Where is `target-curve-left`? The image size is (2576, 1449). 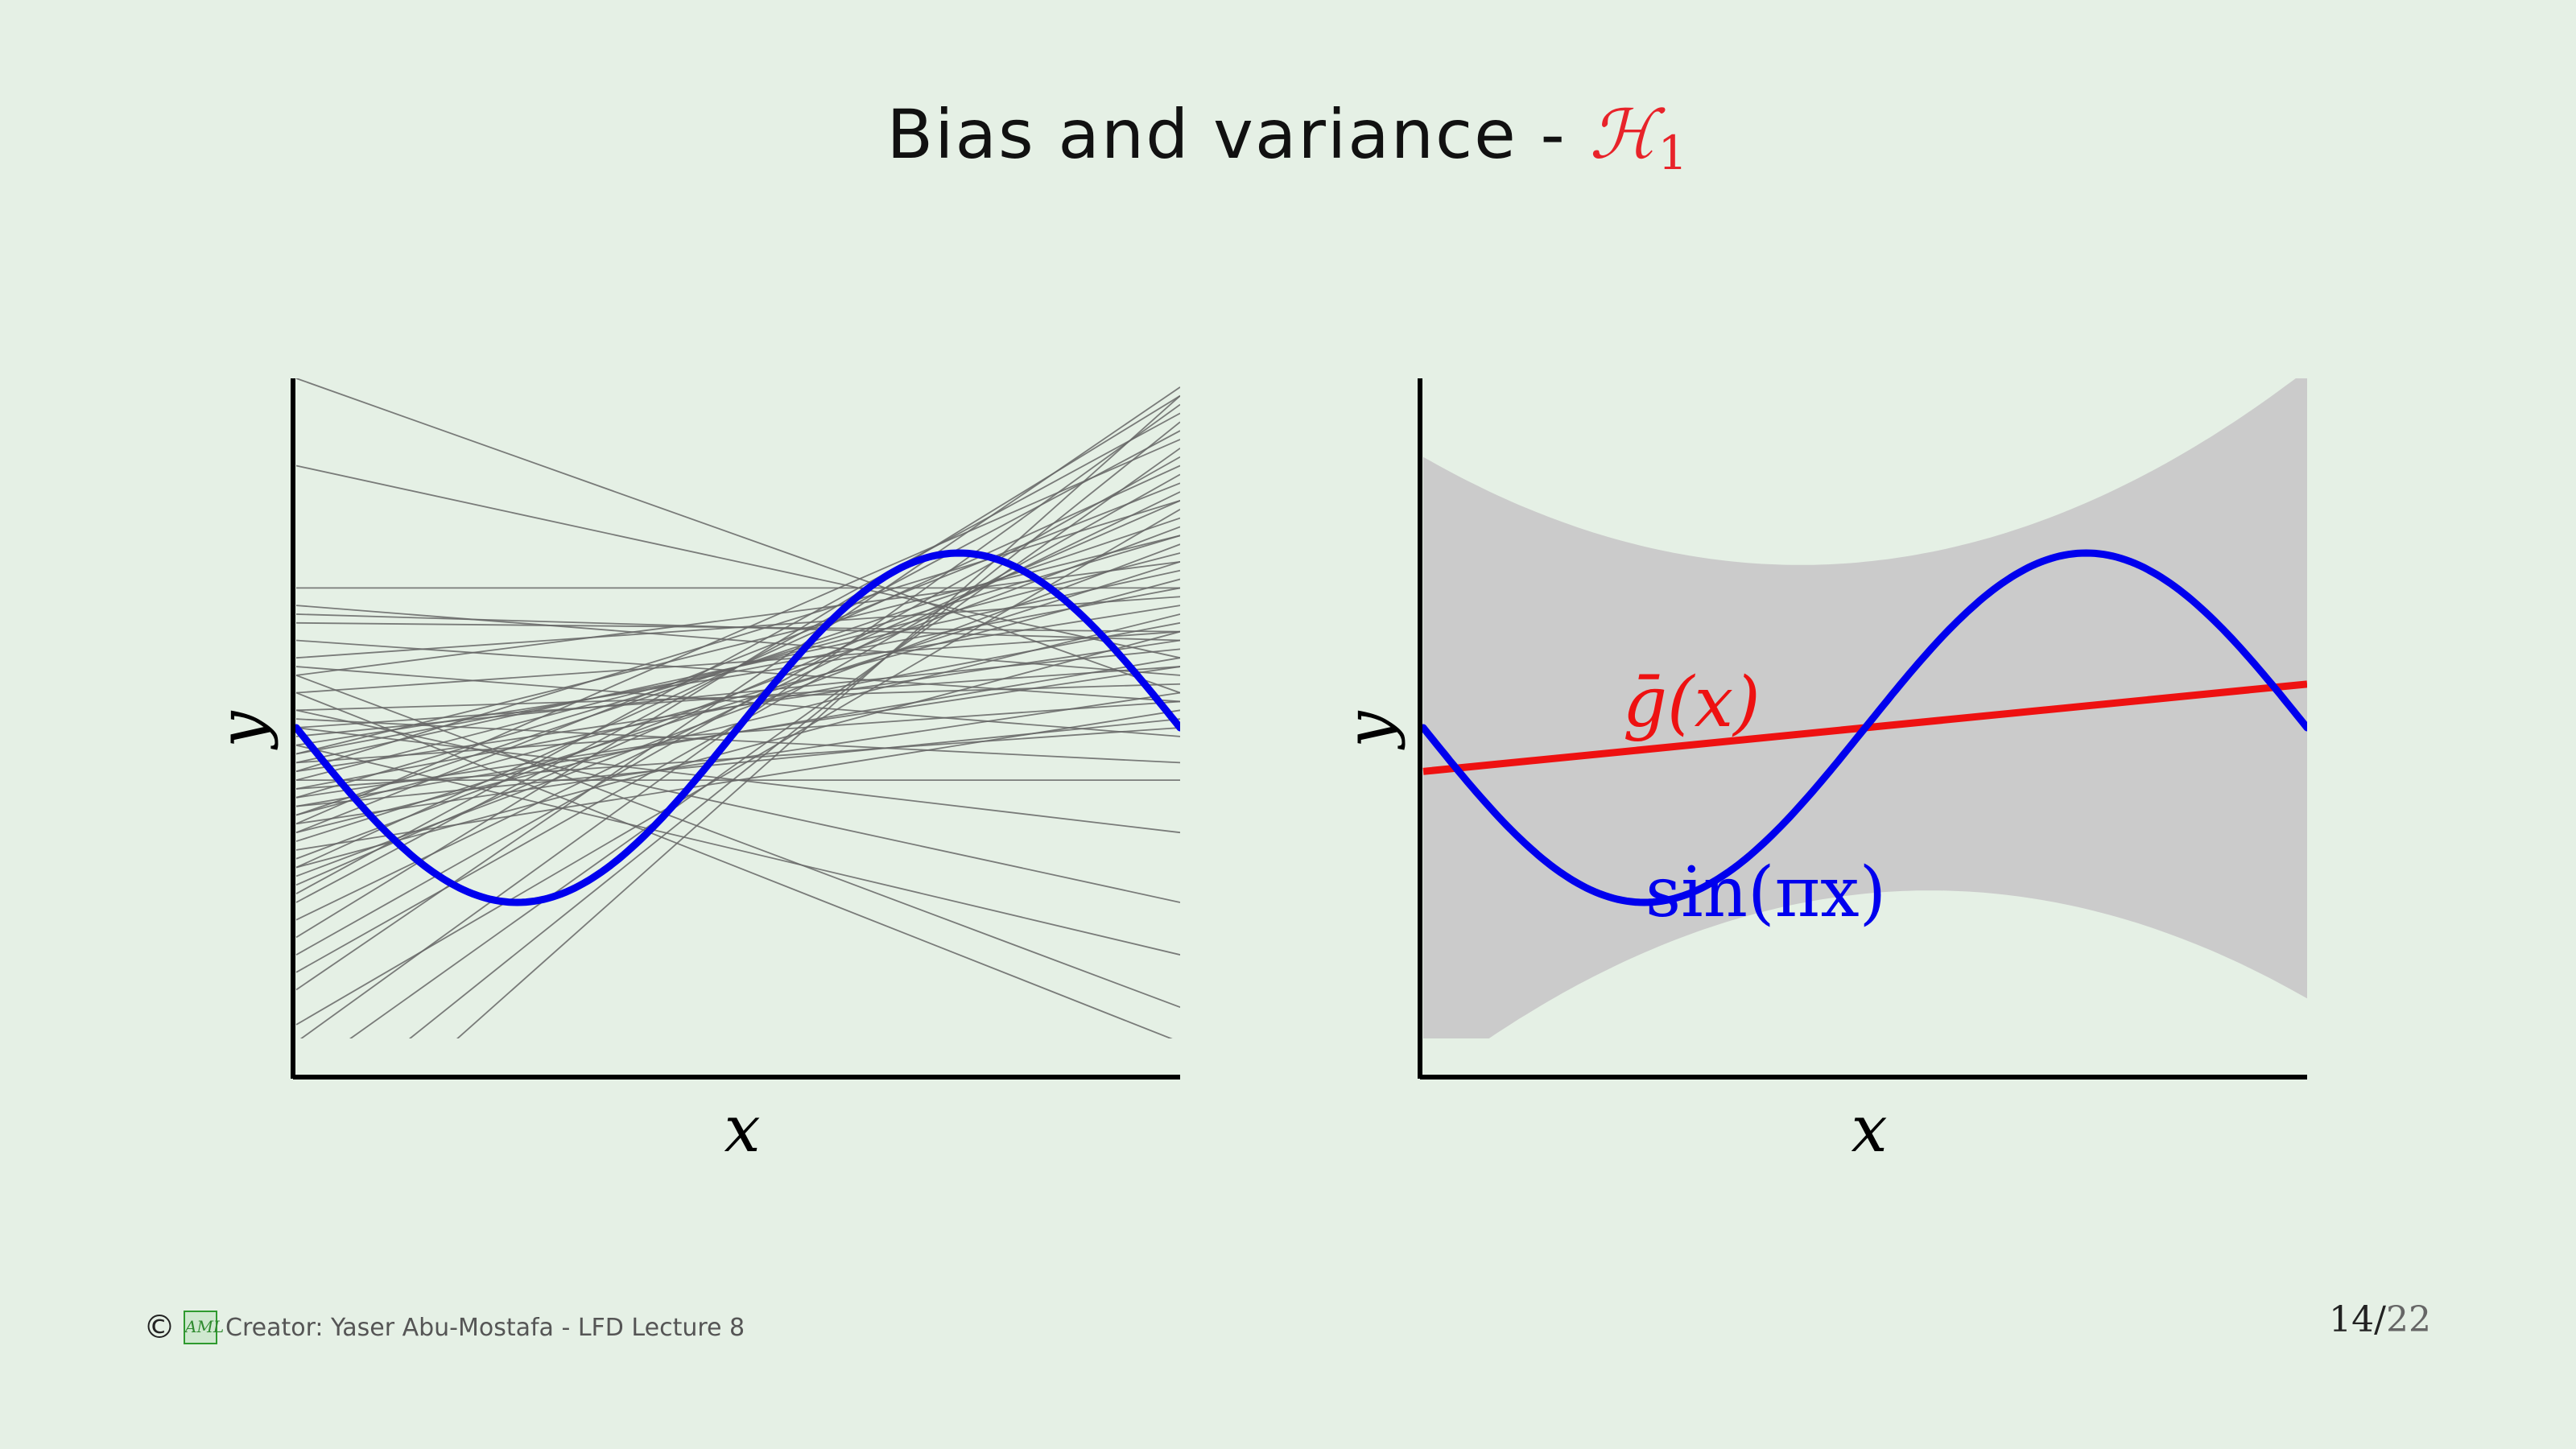
target-curve-left is located at coordinates (736, 727).